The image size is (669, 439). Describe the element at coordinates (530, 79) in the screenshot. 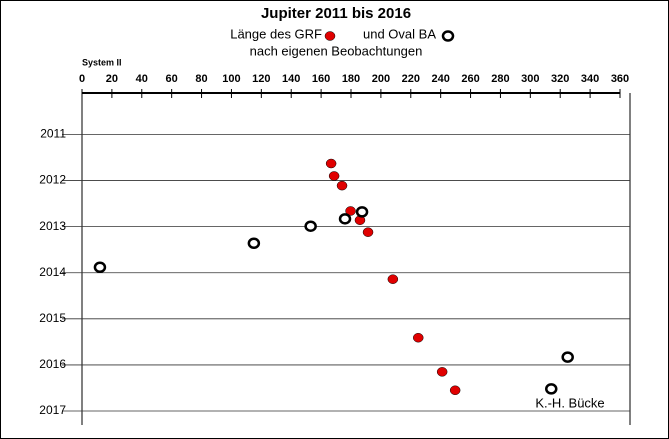

I see `x-tick-label: 300` at that location.